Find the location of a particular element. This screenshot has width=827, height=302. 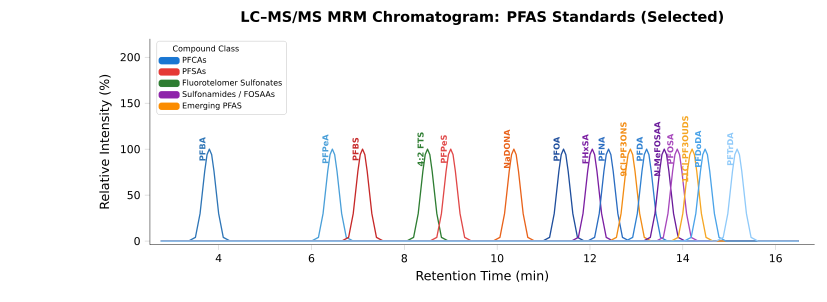

text: PFTrDA is located at coordinates (730, 149).